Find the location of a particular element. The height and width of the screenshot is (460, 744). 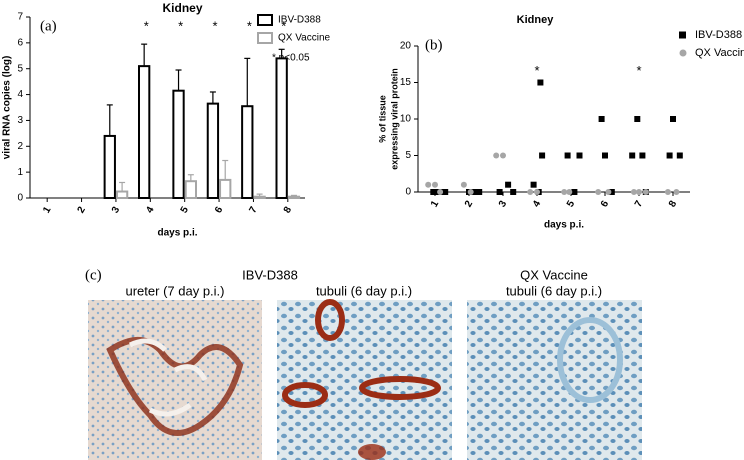

panel-label: (a) is located at coordinates (48, 26).